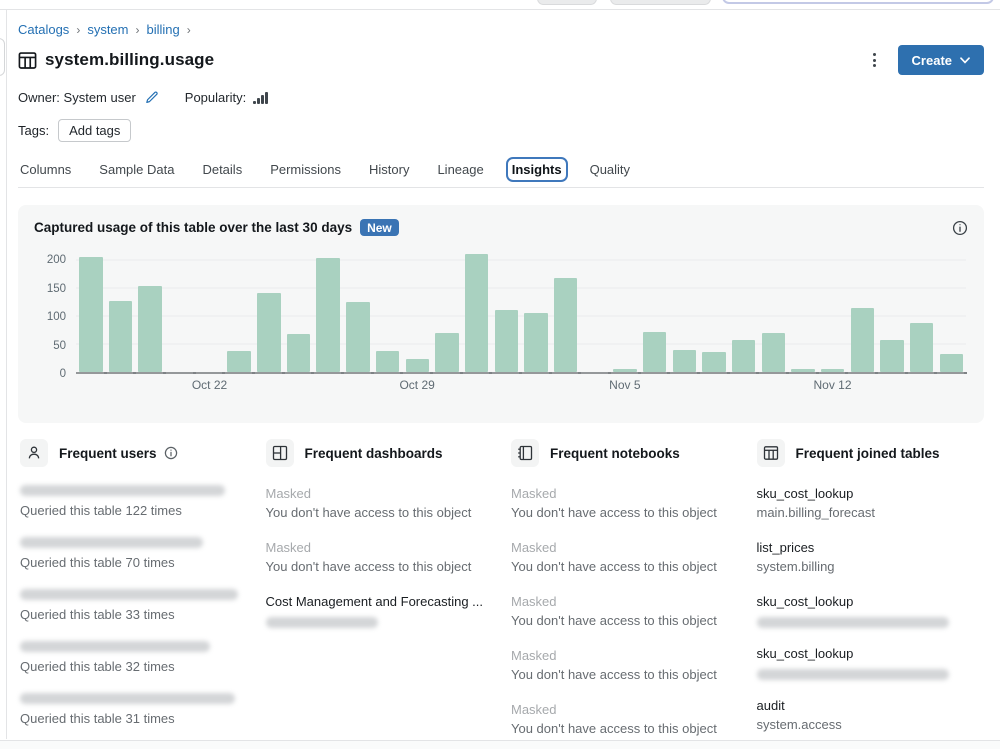 This screenshot has width=1000, height=749. I want to click on column-title: Frequent notebooks, so click(615, 453).